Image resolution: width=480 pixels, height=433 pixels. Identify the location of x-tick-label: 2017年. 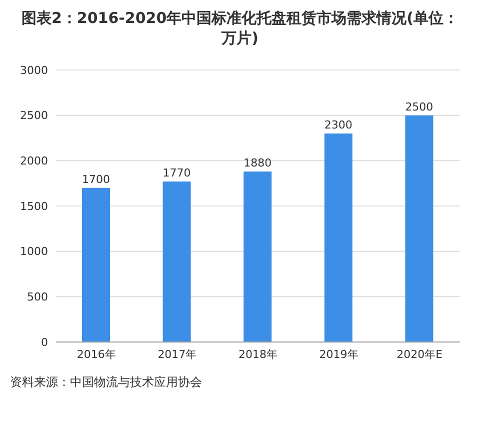
(177, 354).